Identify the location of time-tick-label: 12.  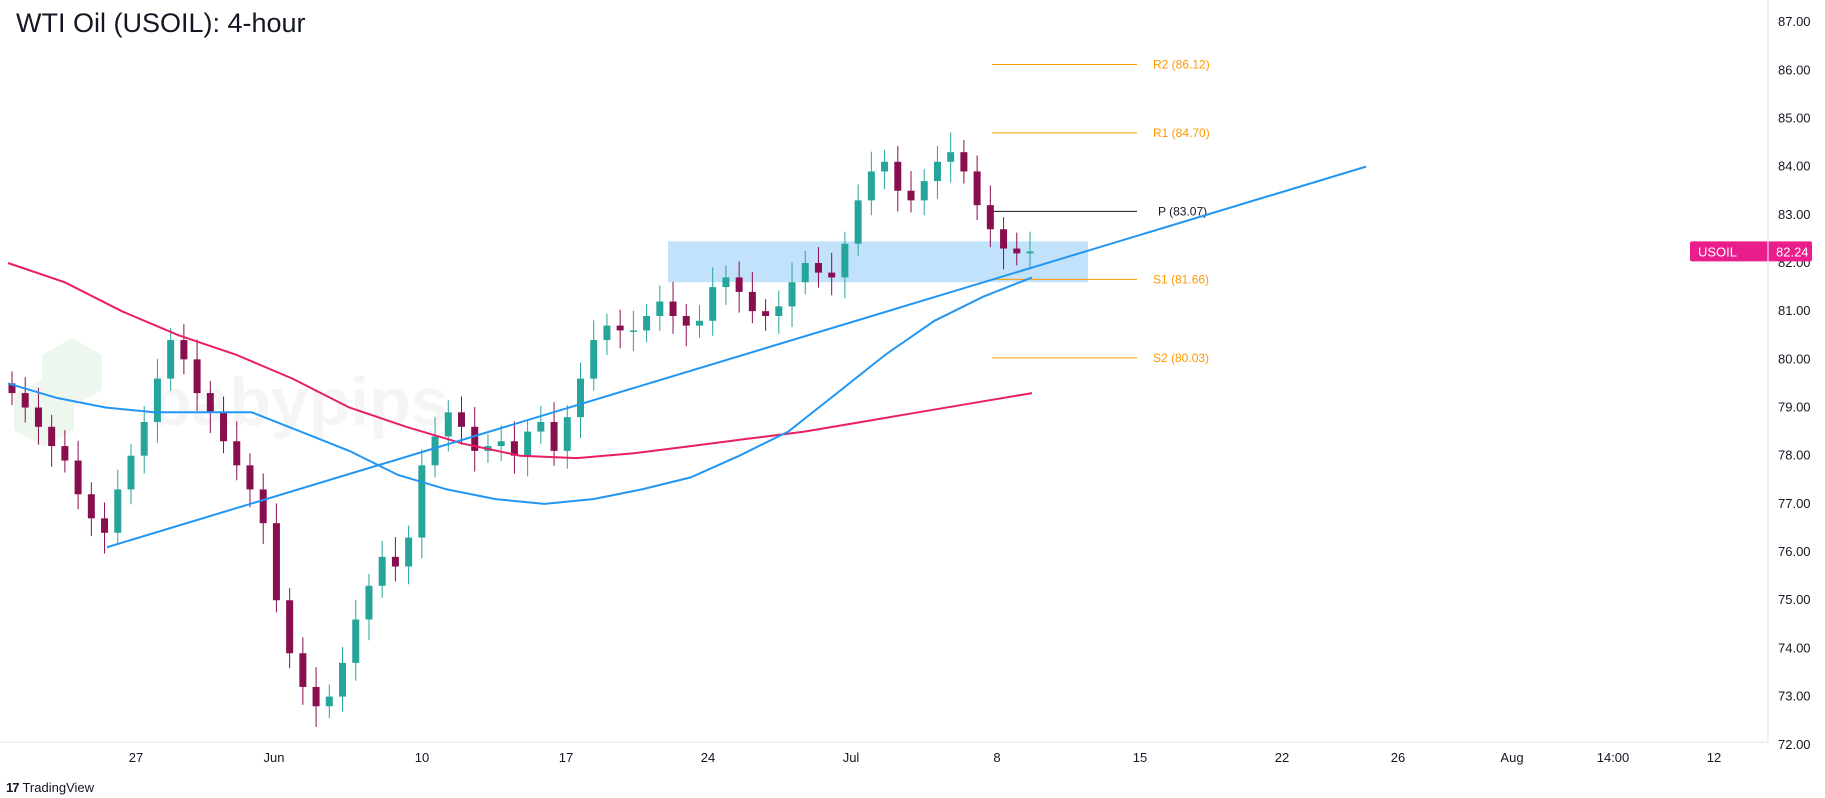
(1714, 757).